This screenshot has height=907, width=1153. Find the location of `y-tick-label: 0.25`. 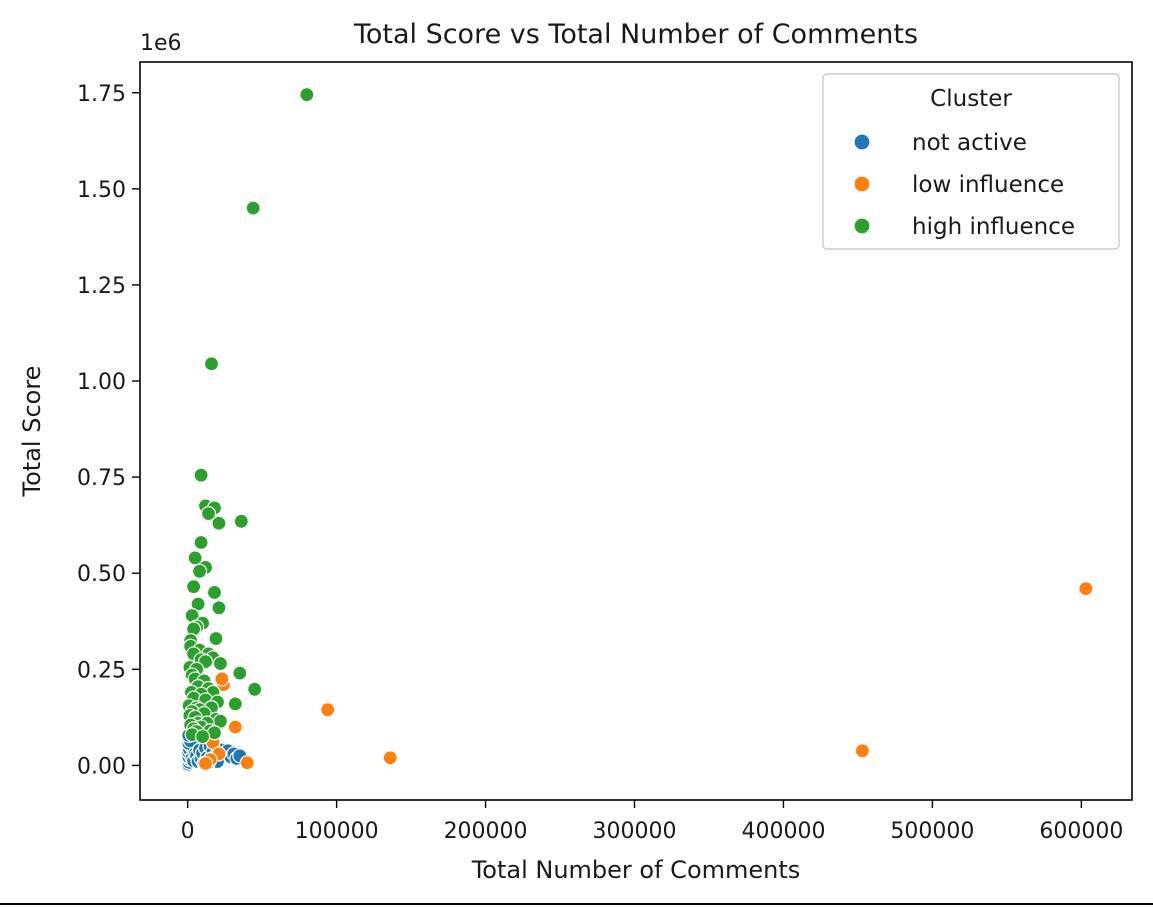

y-tick-label: 0.25 is located at coordinates (101, 670).